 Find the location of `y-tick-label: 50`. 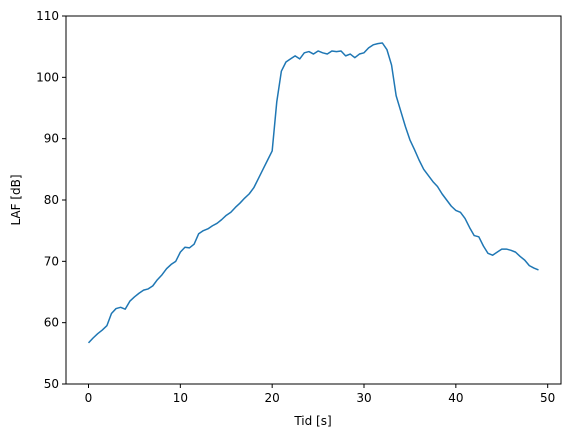

y-tick-label: 50 is located at coordinates (51, 384).